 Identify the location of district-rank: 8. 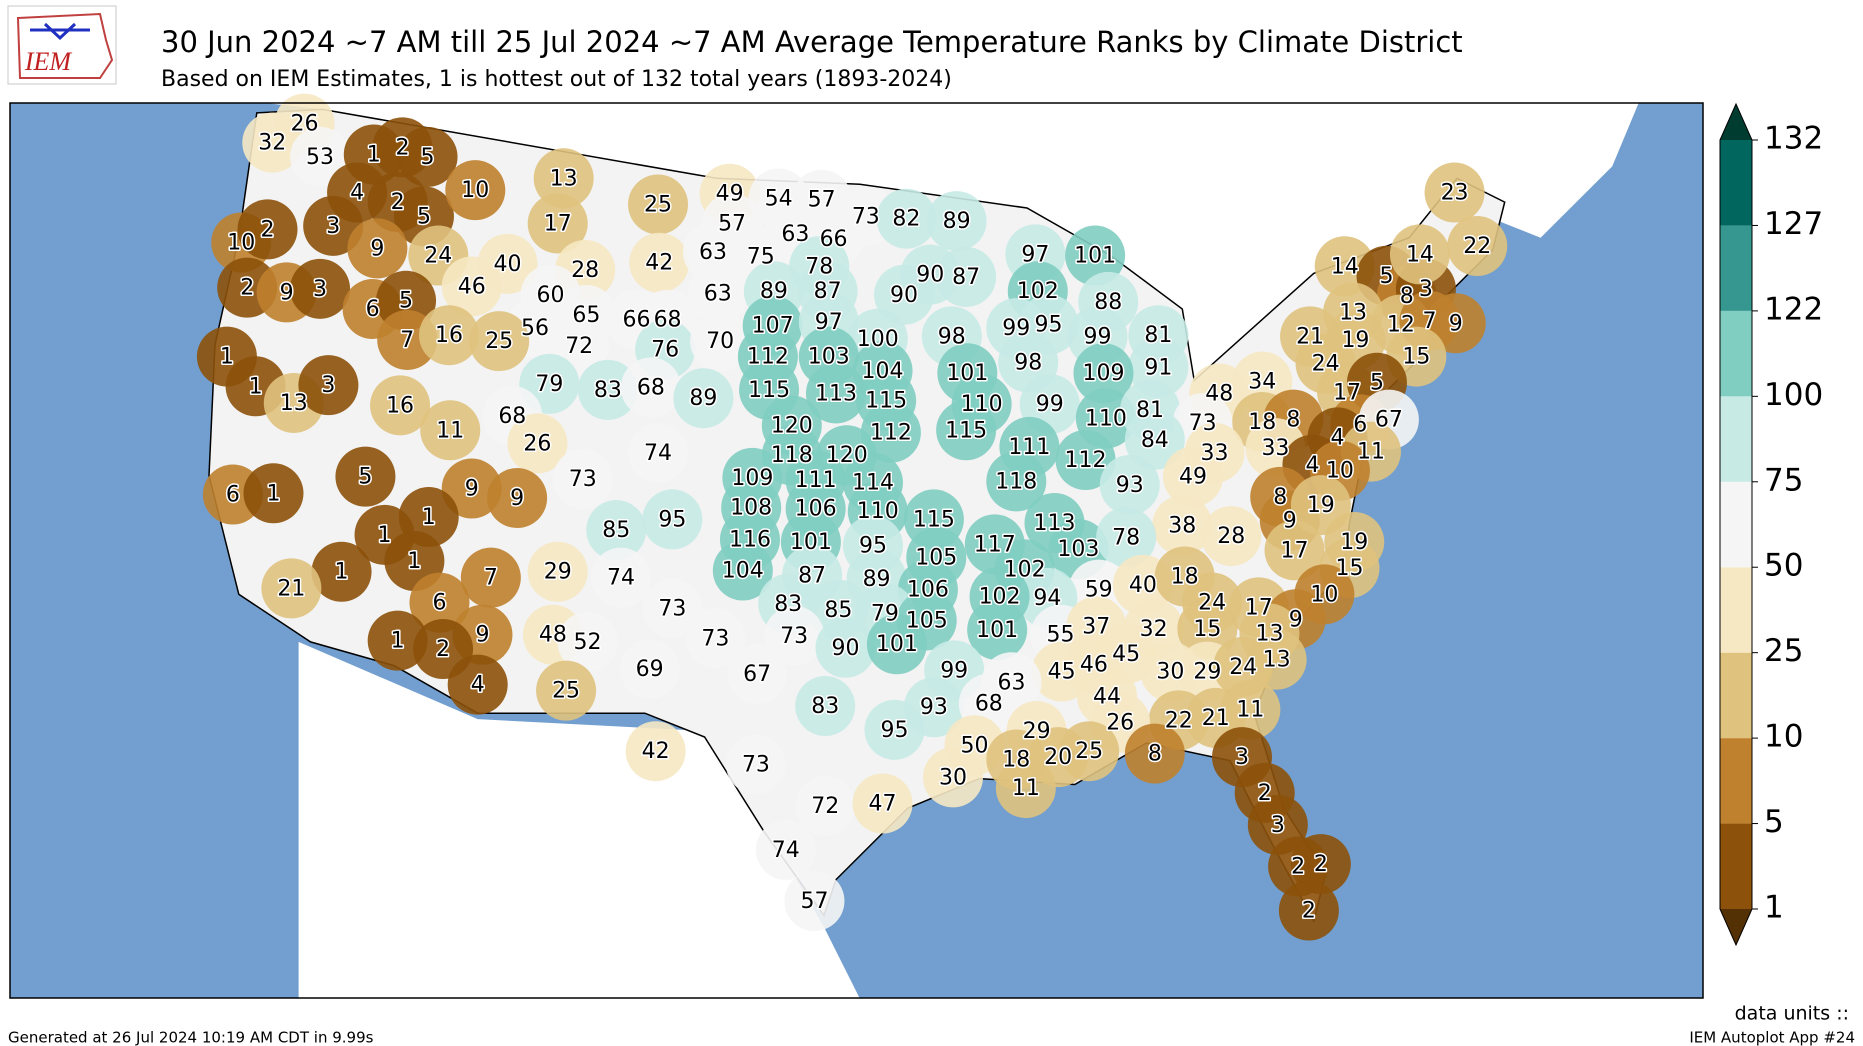
(1407, 296).